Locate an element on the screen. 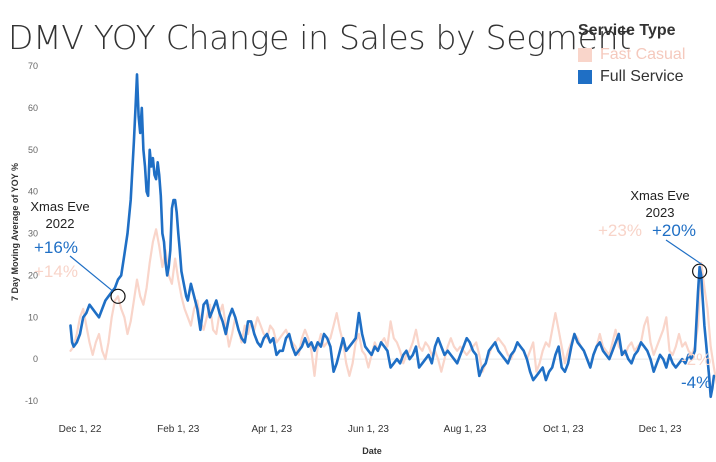 The image size is (716, 462). legend-title: Service Type is located at coordinates (627, 30).